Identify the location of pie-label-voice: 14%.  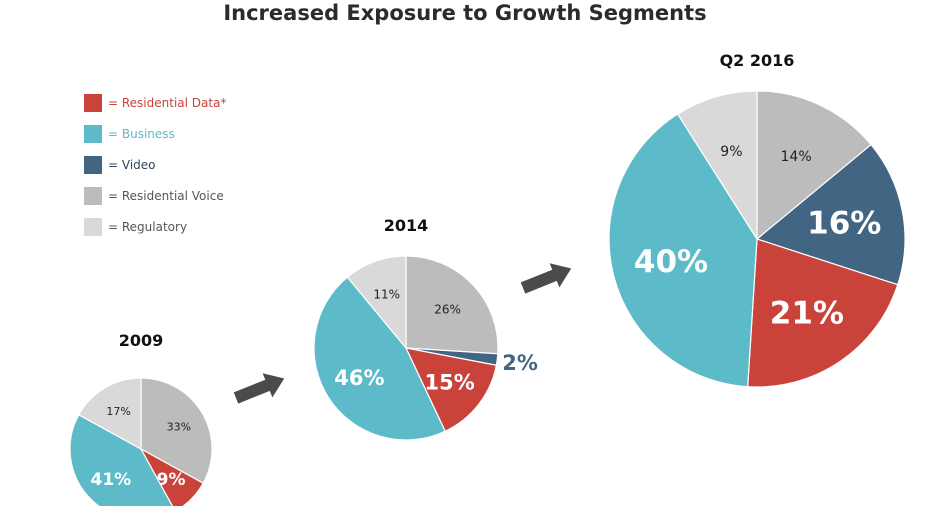
(796, 157).